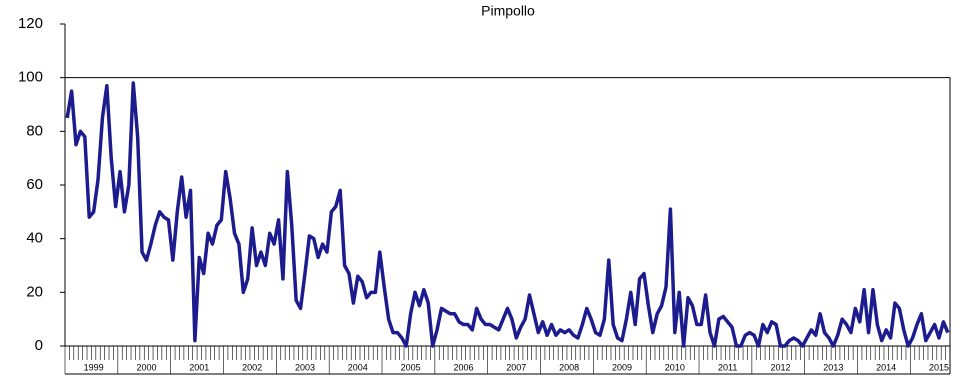 Image resolution: width=955 pixels, height=384 pixels. I want to click on x-tick-label: 2007, so click(516, 367).